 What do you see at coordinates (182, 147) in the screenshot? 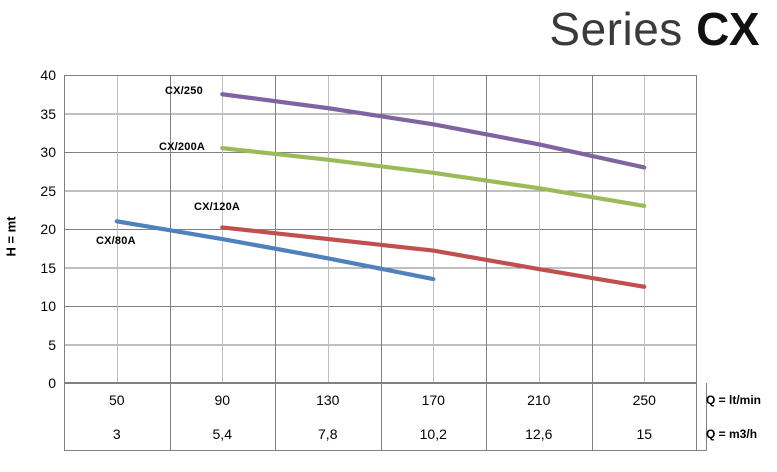
I see `series-label-cx200a: CX/200A` at bounding box center [182, 147].